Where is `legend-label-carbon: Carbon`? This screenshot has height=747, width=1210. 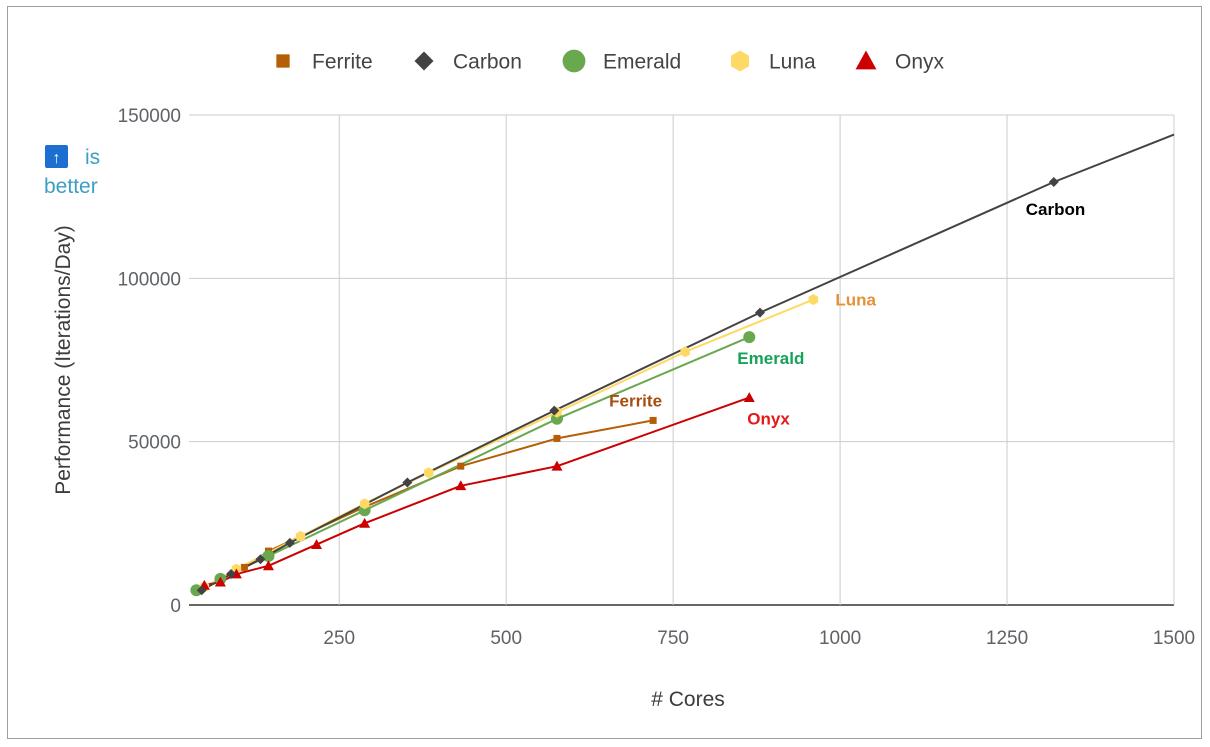
legend-label-carbon: Carbon is located at coordinates (487, 62).